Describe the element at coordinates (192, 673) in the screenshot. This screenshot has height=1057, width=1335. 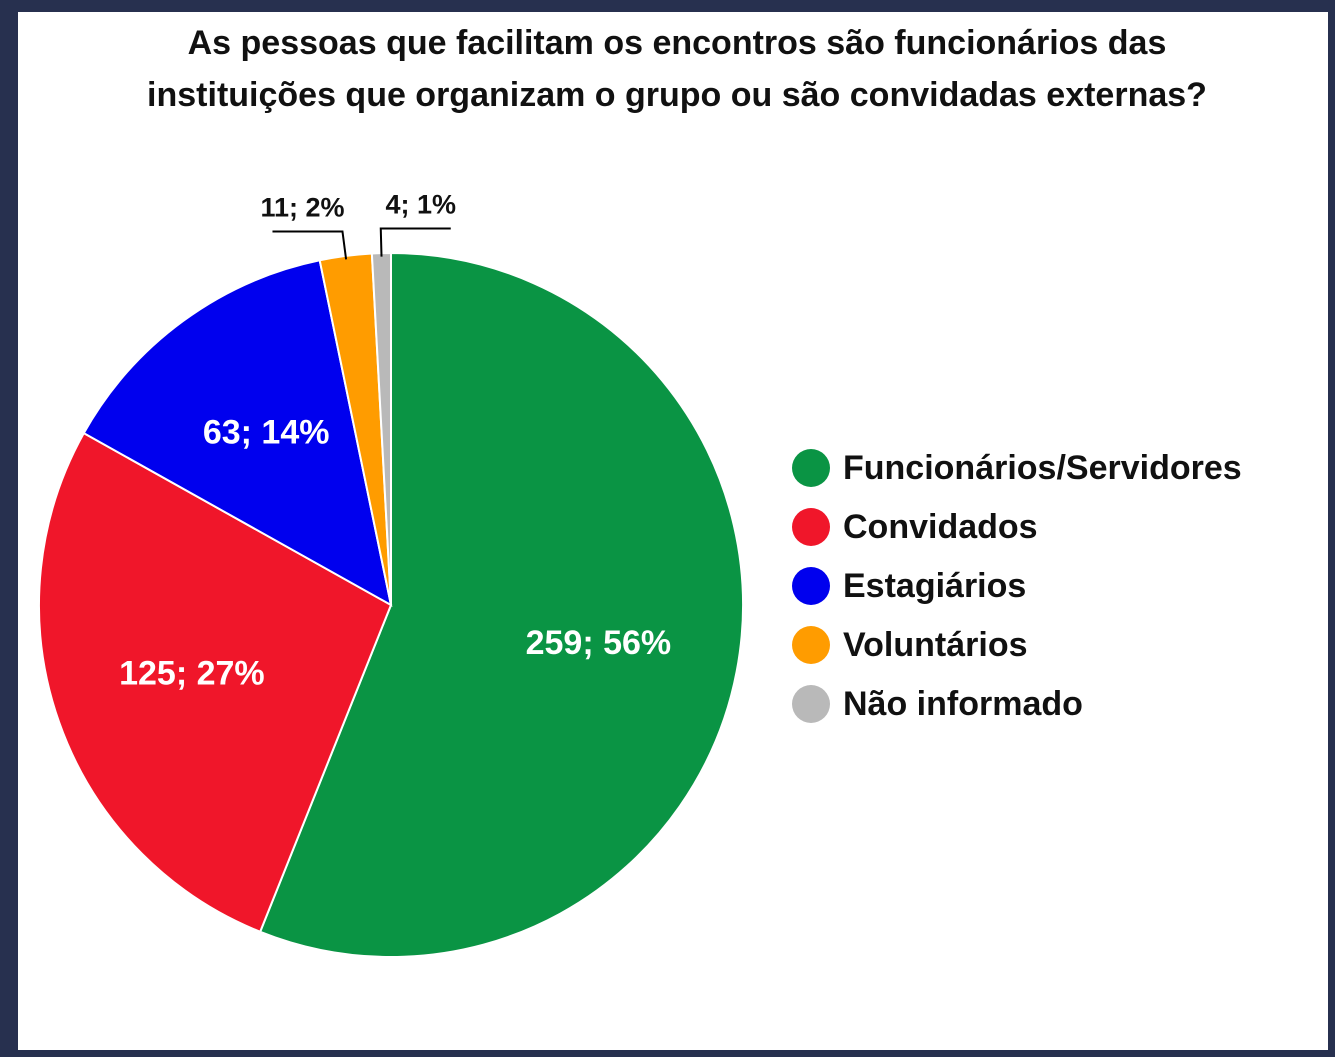
I see `data-label: 125; 27%` at that location.